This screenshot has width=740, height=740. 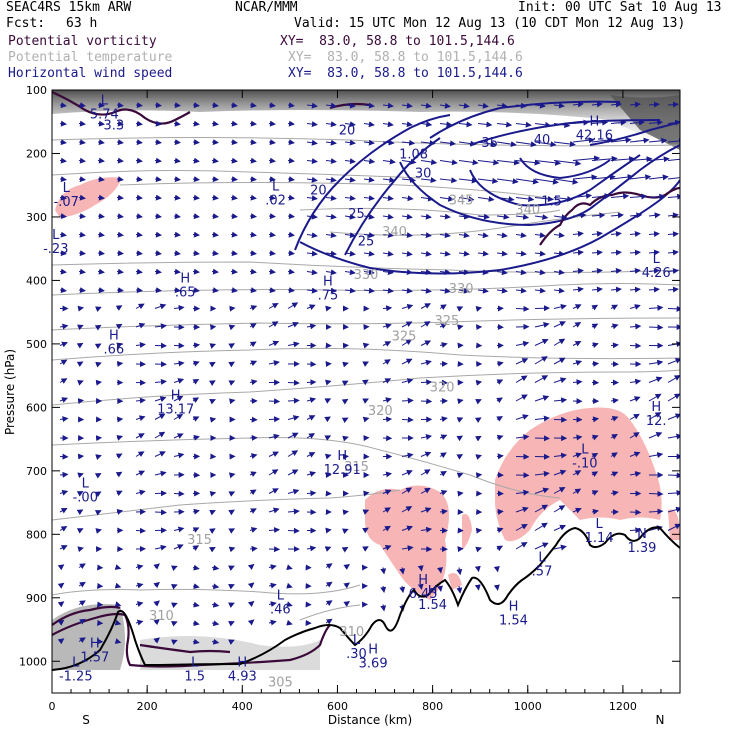 I want to click on hl-value: .57, so click(x=542, y=572).